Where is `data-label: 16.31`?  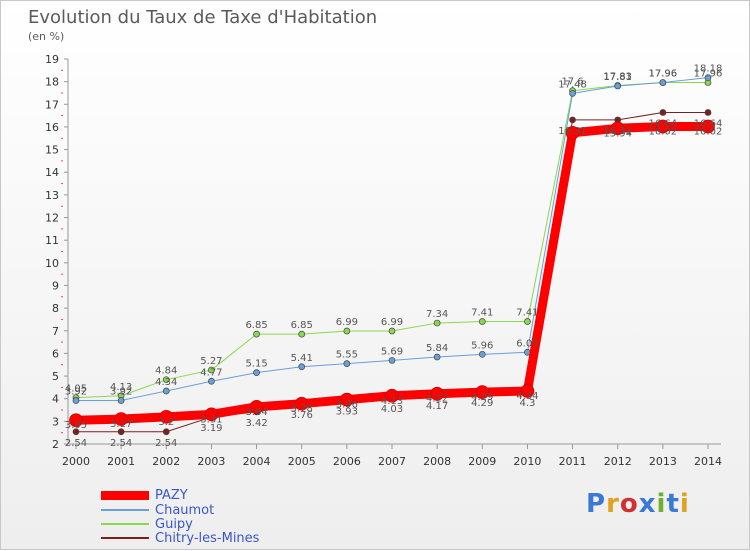 data-label: 16.31 is located at coordinates (572, 131).